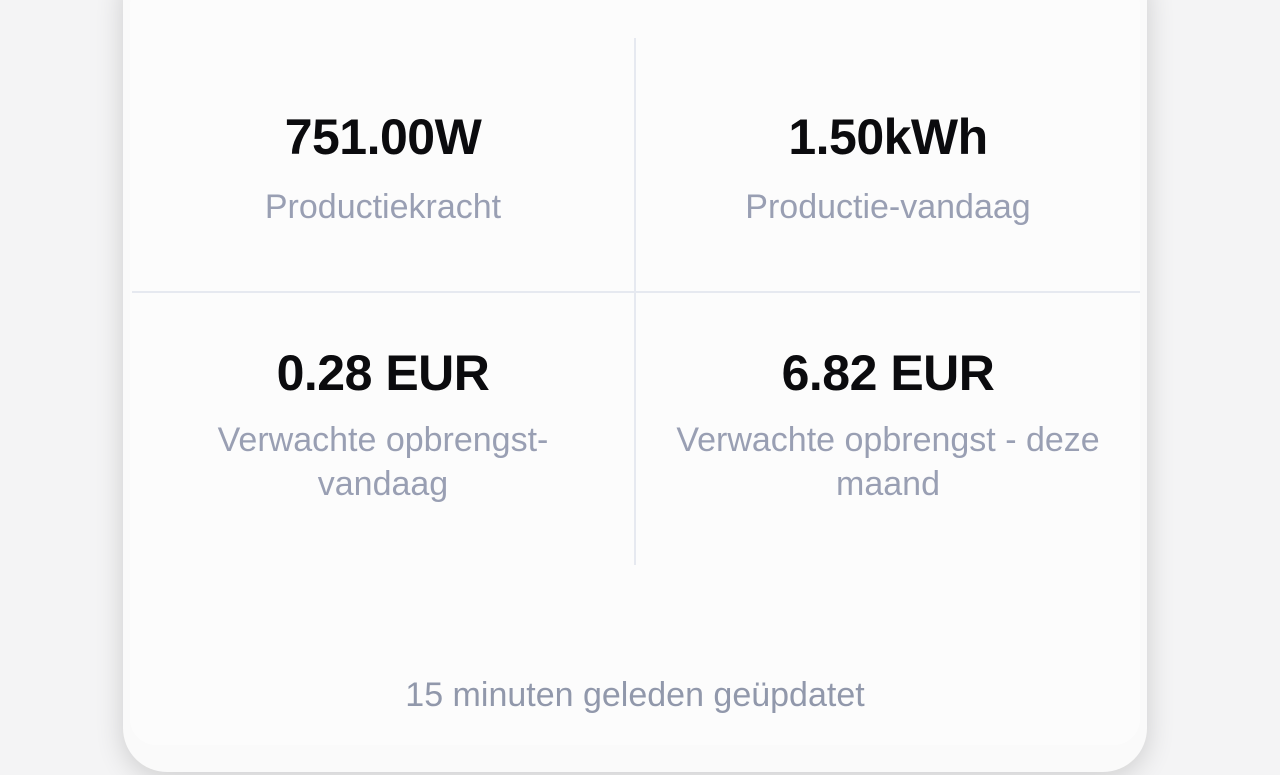  Describe the element at coordinates (888, 165) in the screenshot. I see `stat-production-today: 1.50kWh Productie-vandaag` at that location.